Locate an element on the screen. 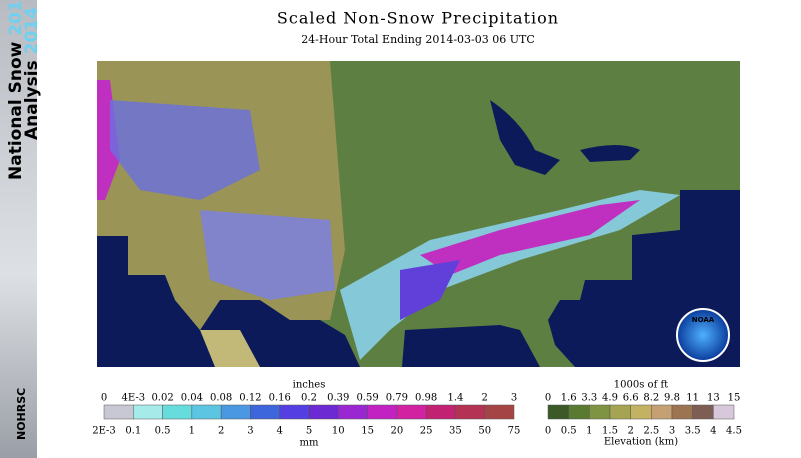  bottom-label: 0 is located at coordinates (548, 431).